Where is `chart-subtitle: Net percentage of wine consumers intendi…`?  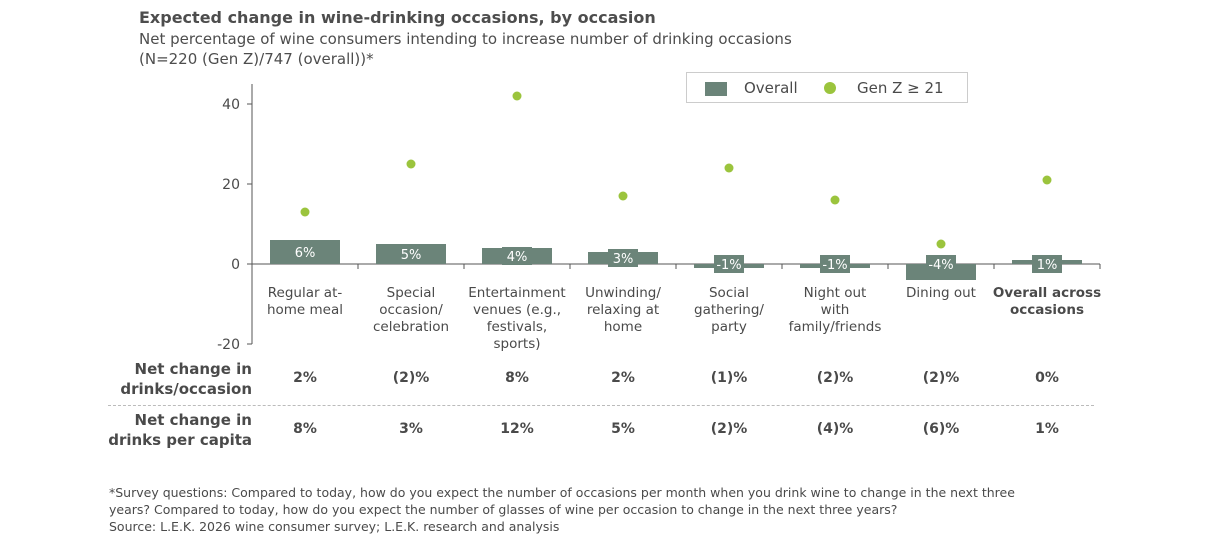
chart-subtitle: Net percentage of wine consumers intendi… is located at coordinates (465, 39).